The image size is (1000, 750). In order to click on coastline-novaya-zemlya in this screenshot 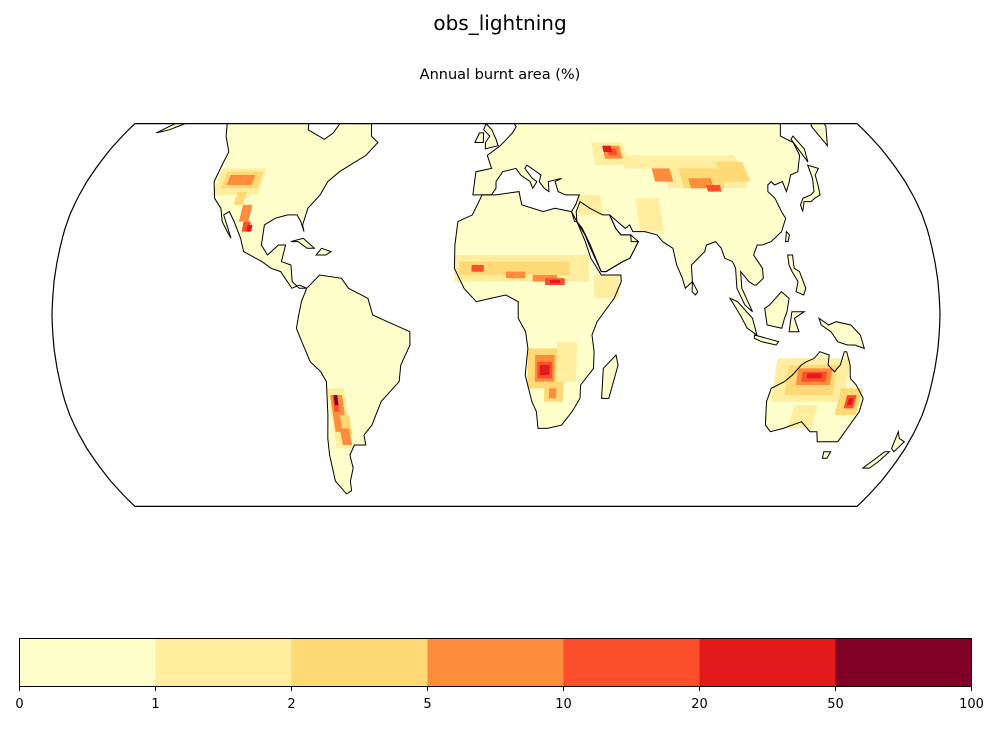, I will do `click(594, 78)`.